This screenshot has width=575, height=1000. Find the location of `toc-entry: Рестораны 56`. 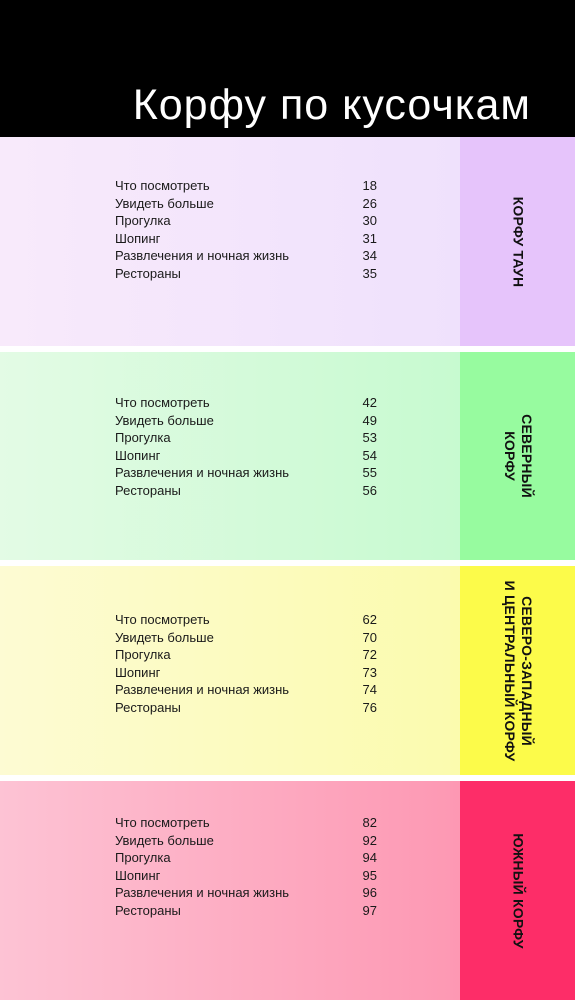

toc-entry: Рестораны 56 is located at coordinates (246, 491).